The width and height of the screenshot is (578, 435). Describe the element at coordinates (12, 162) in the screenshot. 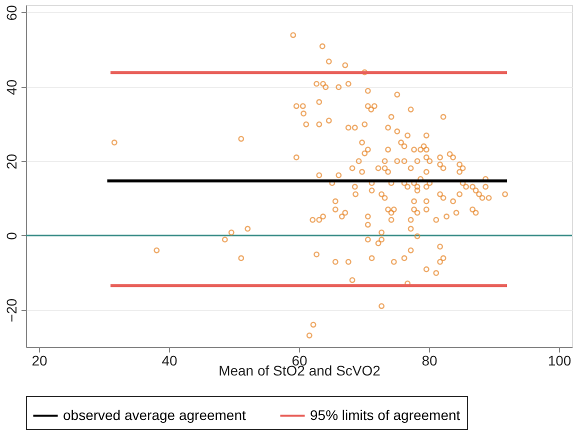

I see `y-tick-label: 20` at that location.